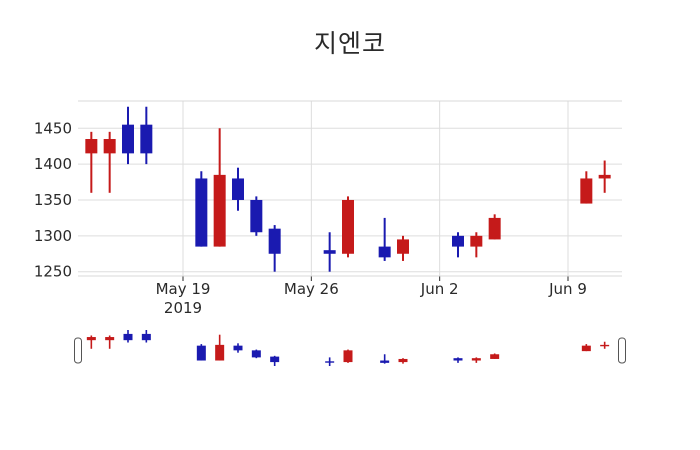 The width and height of the screenshot is (700, 450). What do you see at coordinates (567, 289) in the screenshot?
I see `x-tick-label: Jun 9` at bounding box center [567, 289].